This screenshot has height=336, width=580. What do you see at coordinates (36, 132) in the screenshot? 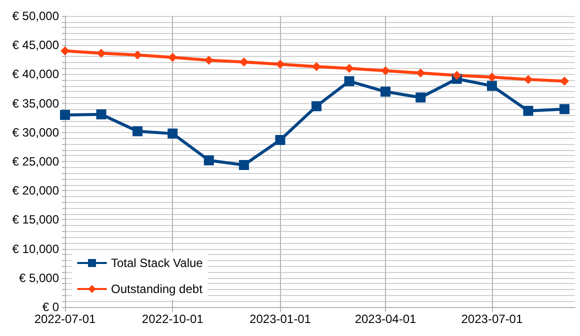
I see `y-tick-label: € 30,000` at bounding box center [36, 132].